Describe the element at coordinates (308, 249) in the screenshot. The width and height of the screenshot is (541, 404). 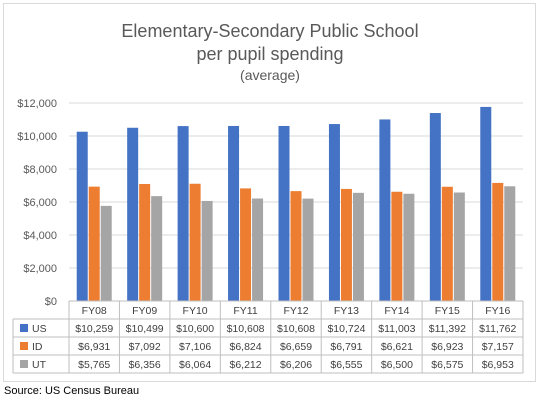
I see `bar-ut-fy12` at that location.